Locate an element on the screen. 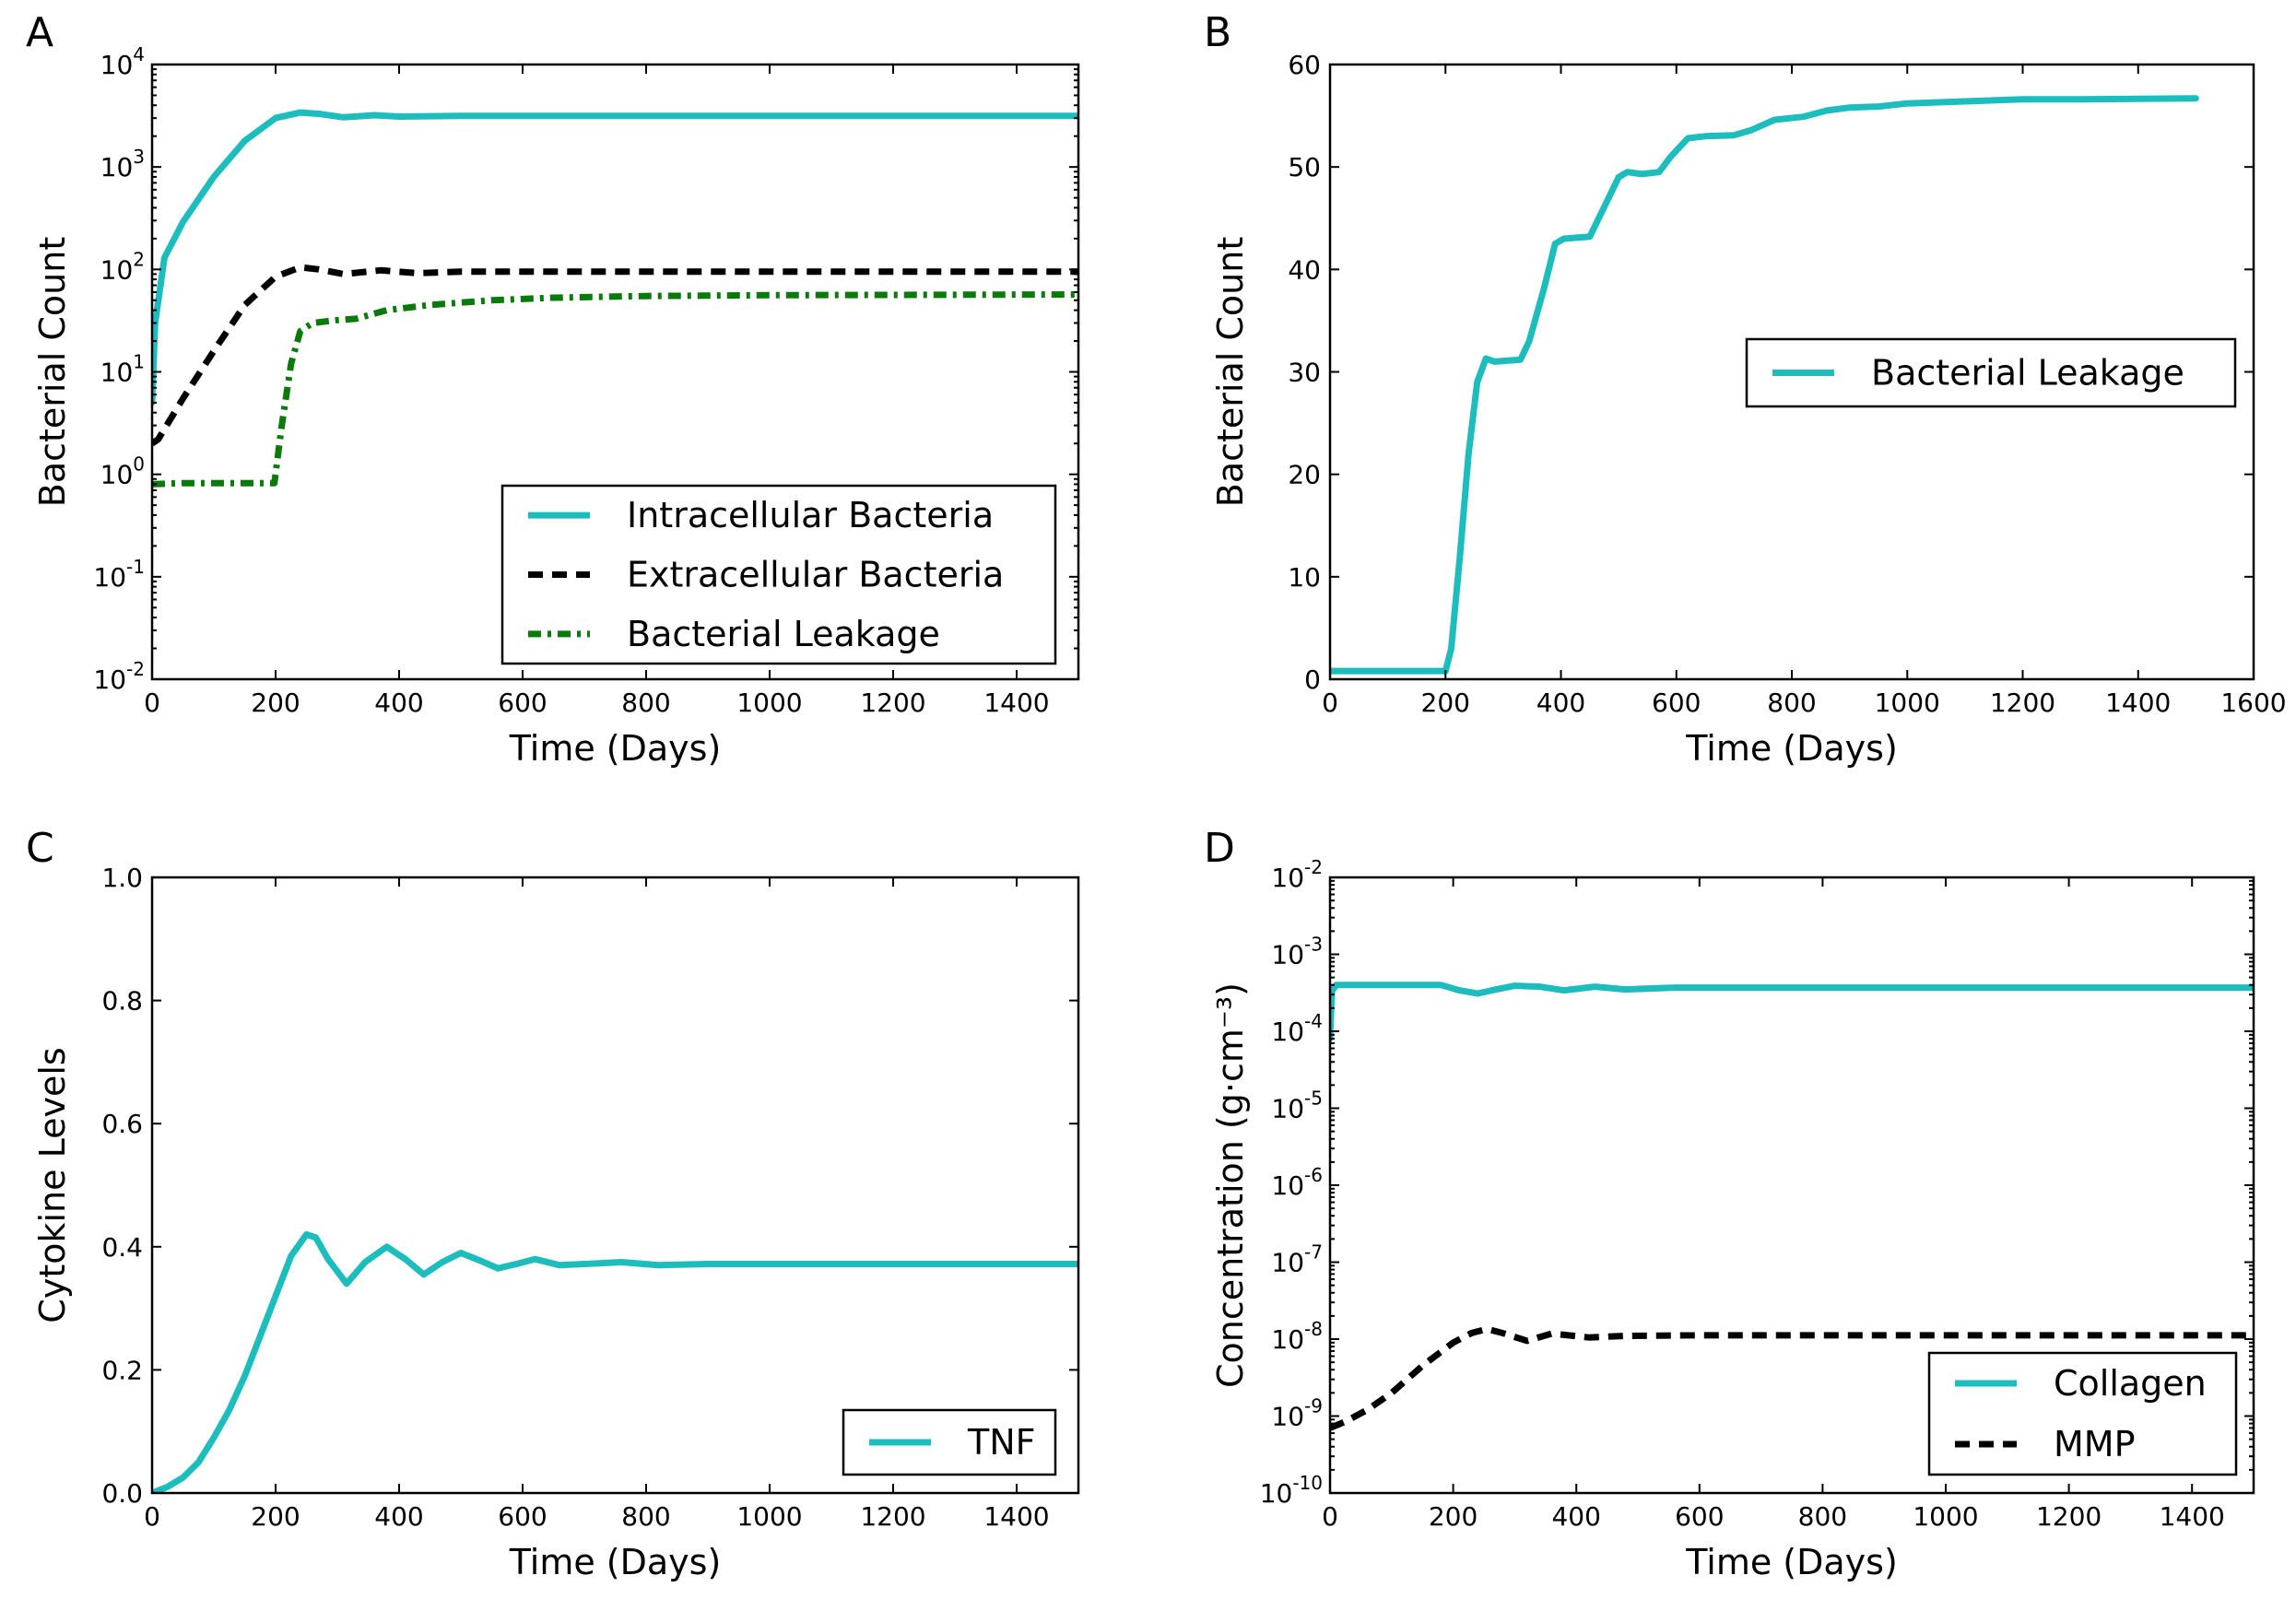  y-tick-label: 0.4 is located at coordinates (122, 1248).